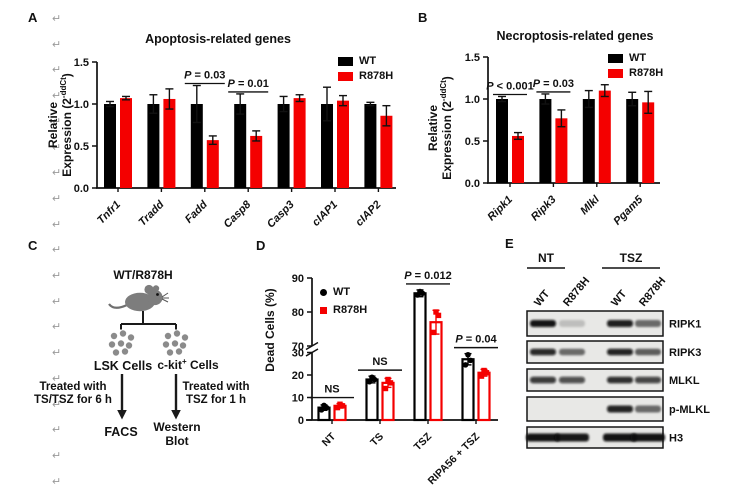 The image size is (735, 498). What do you see at coordinates (509, 243) in the screenshot?
I see `panel-label-e: E` at bounding box center [509, 243].